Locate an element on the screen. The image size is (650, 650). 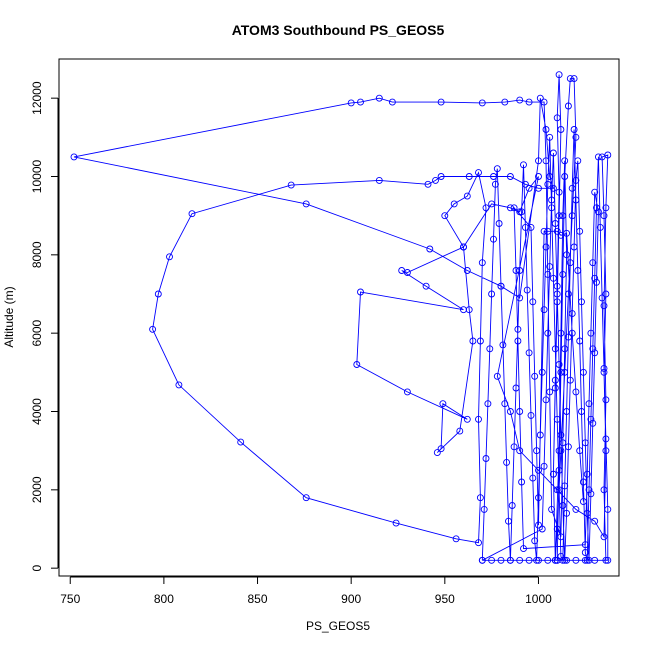
x-tick-label: 900 is located at coordinates (351, 599).